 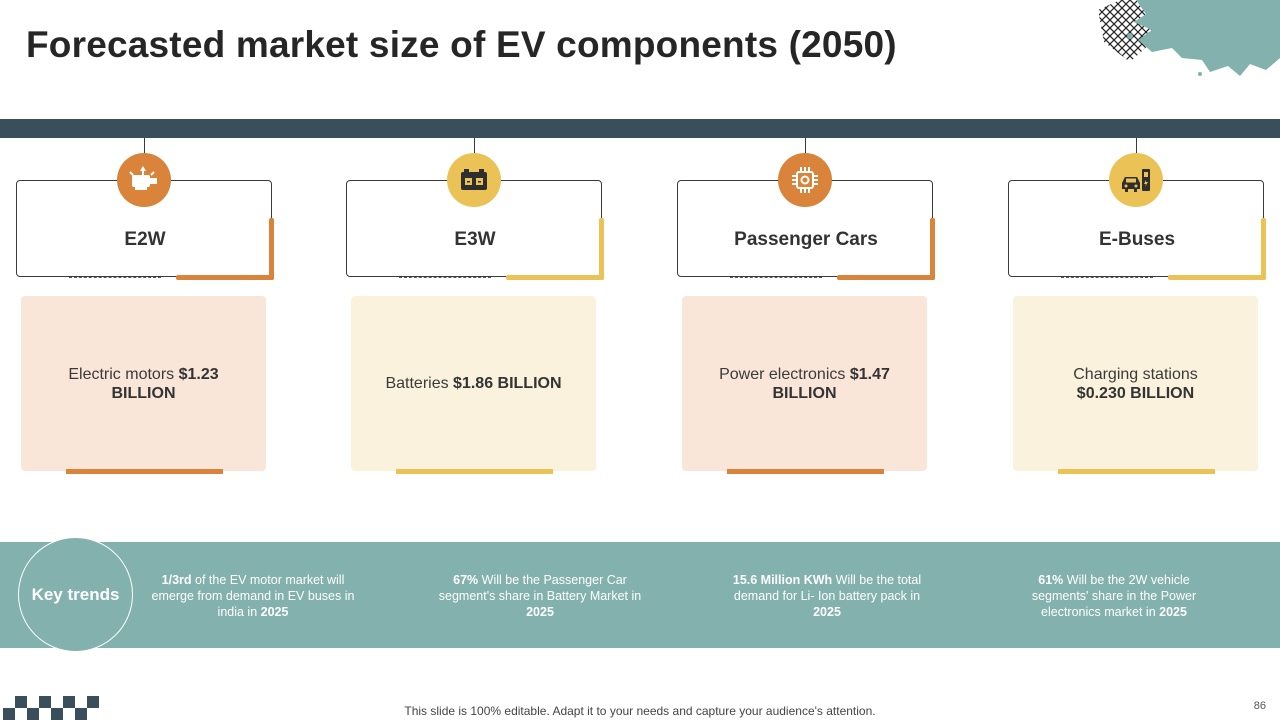 What do you see at coordinates (805, 180) in the screenshot?
I see `chip-icon` at bounding box center [805, 180].